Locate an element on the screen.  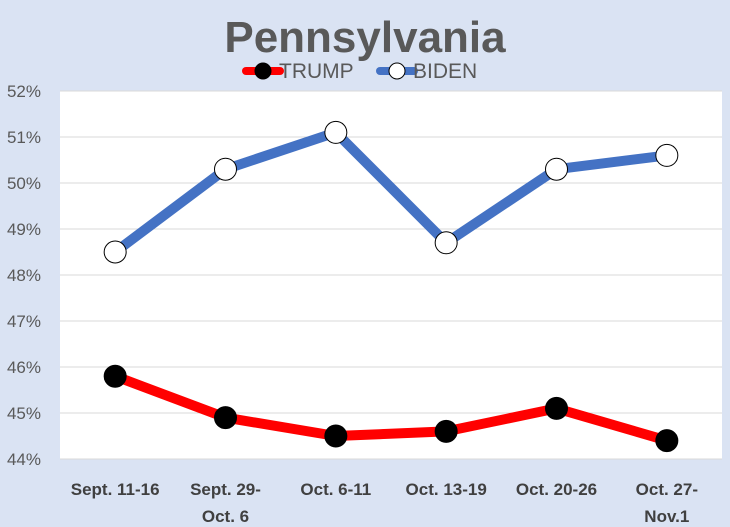
x-tick-label: Oct. 27-Nov.1 is located at coordinates (667, 503).